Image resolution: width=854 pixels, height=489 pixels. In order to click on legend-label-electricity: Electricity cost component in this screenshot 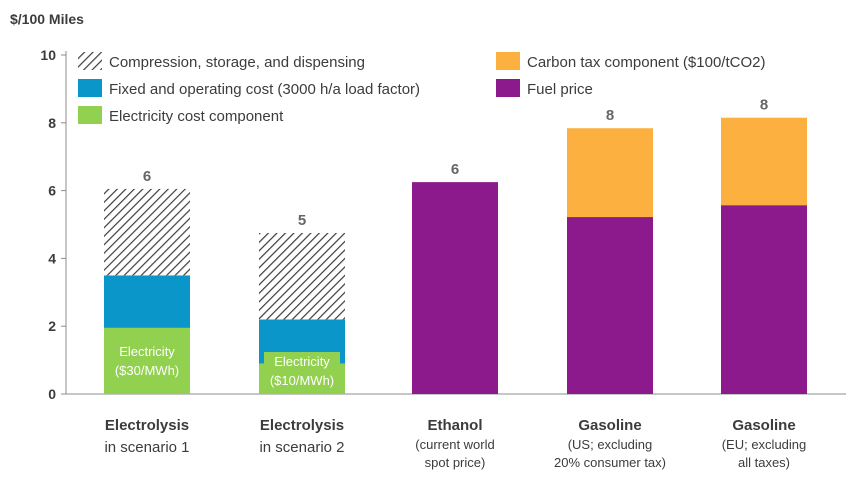, I will do `click(196, 116)`.